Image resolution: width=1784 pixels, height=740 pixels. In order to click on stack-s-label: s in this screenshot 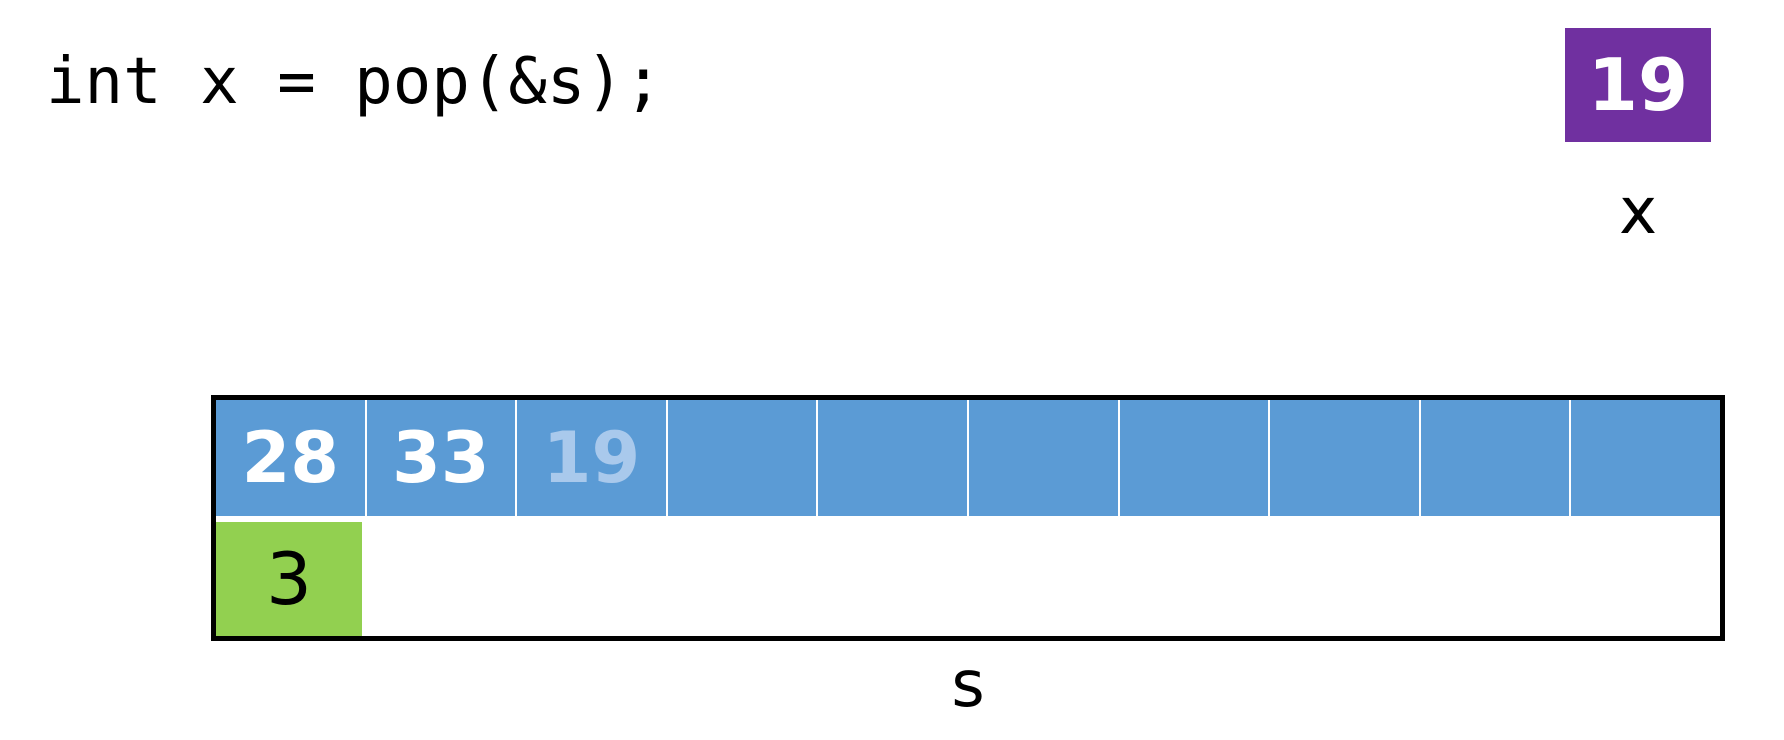, I will do `click(968, 685)`.